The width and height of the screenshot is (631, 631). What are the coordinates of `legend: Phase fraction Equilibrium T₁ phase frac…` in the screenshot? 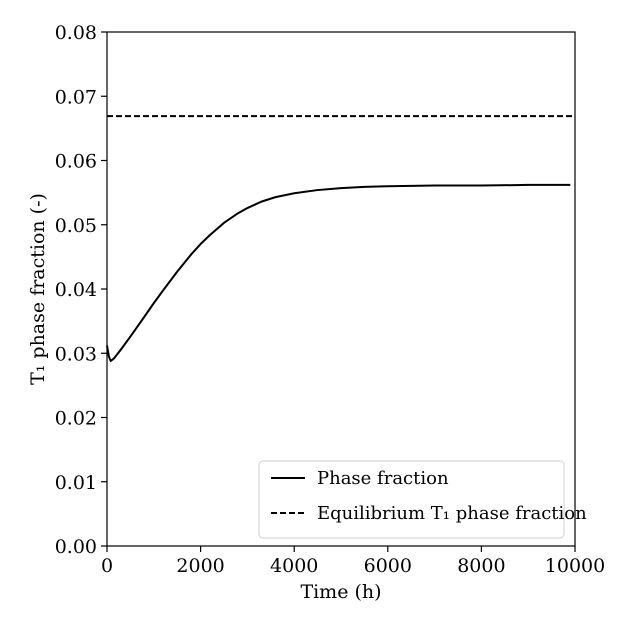 It's located at (422, 499).